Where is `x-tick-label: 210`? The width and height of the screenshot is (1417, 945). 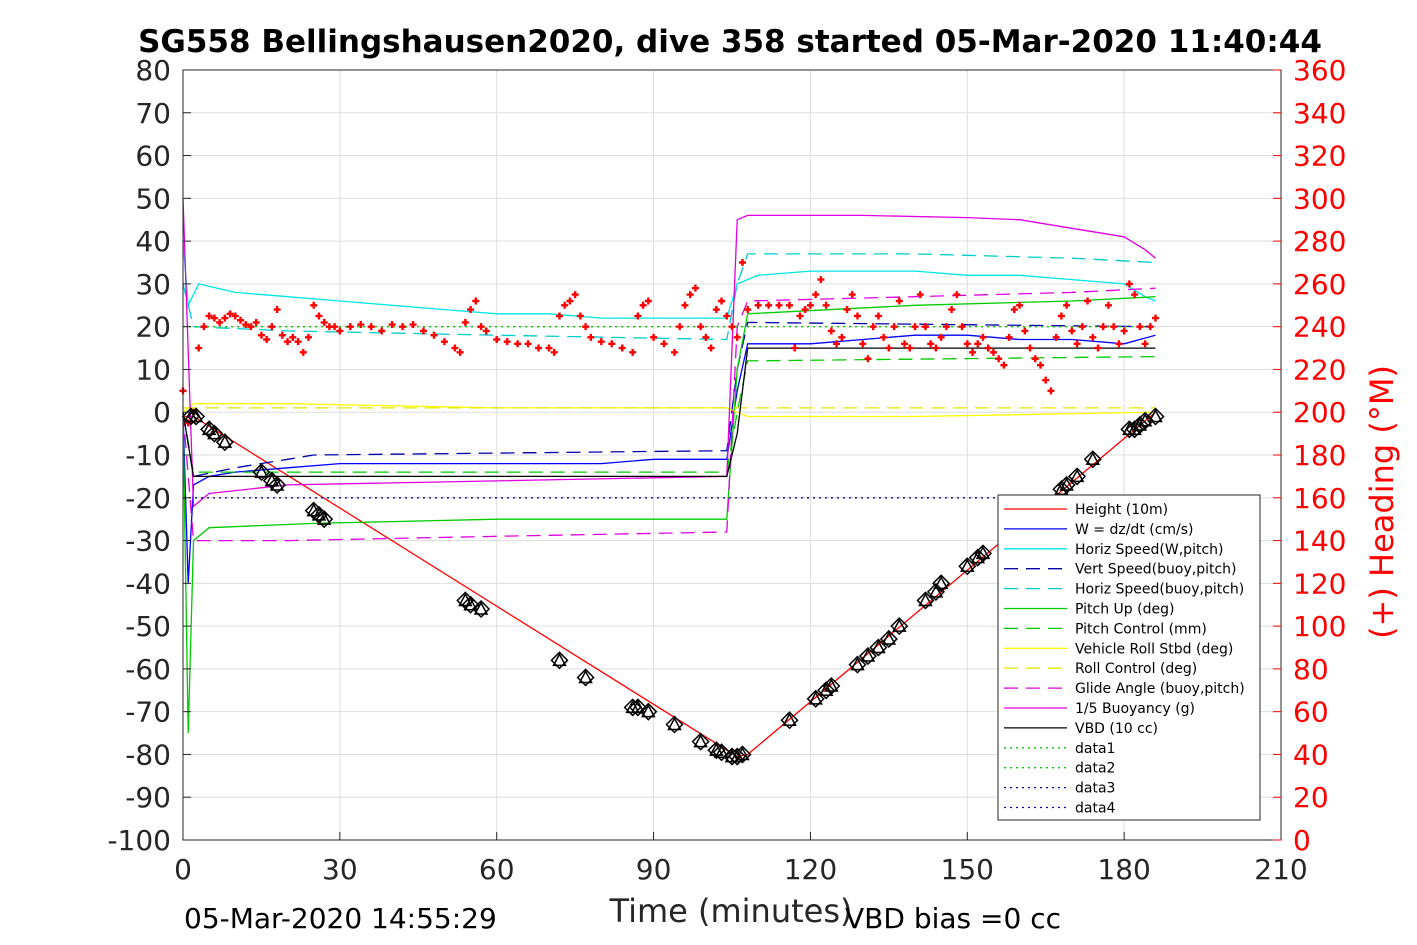 x-tick-label: 210 is located at coordinates (1280, 869).